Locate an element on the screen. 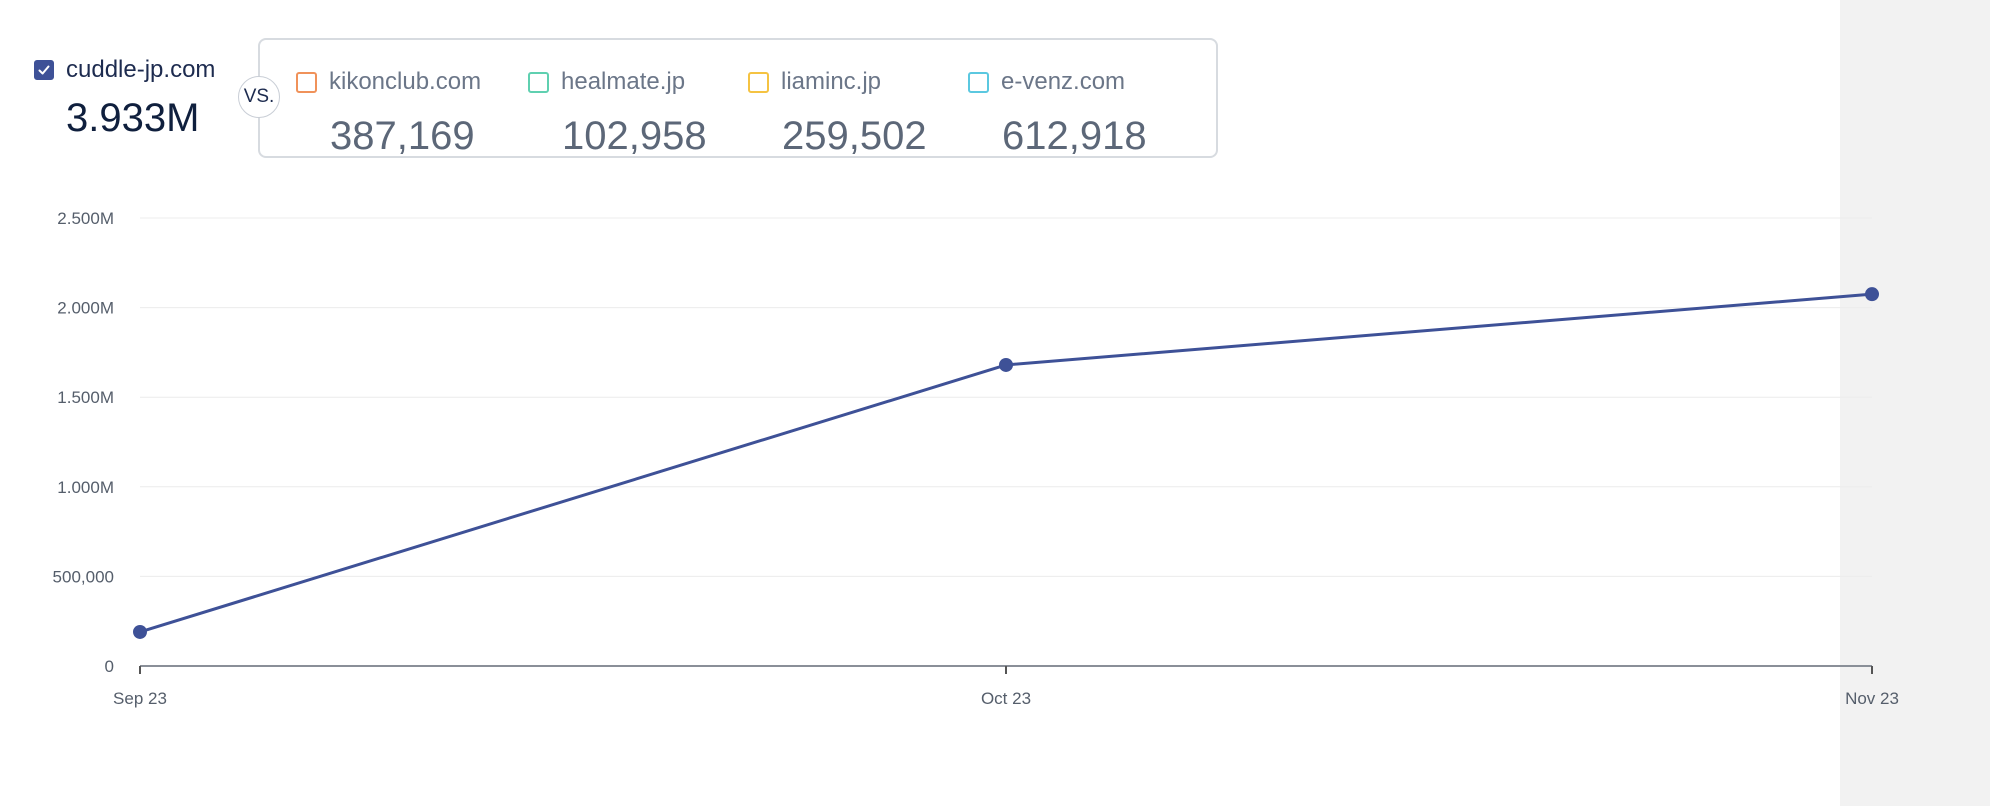  primary-site-value: 3.933M is located at coordinates (133, 118).